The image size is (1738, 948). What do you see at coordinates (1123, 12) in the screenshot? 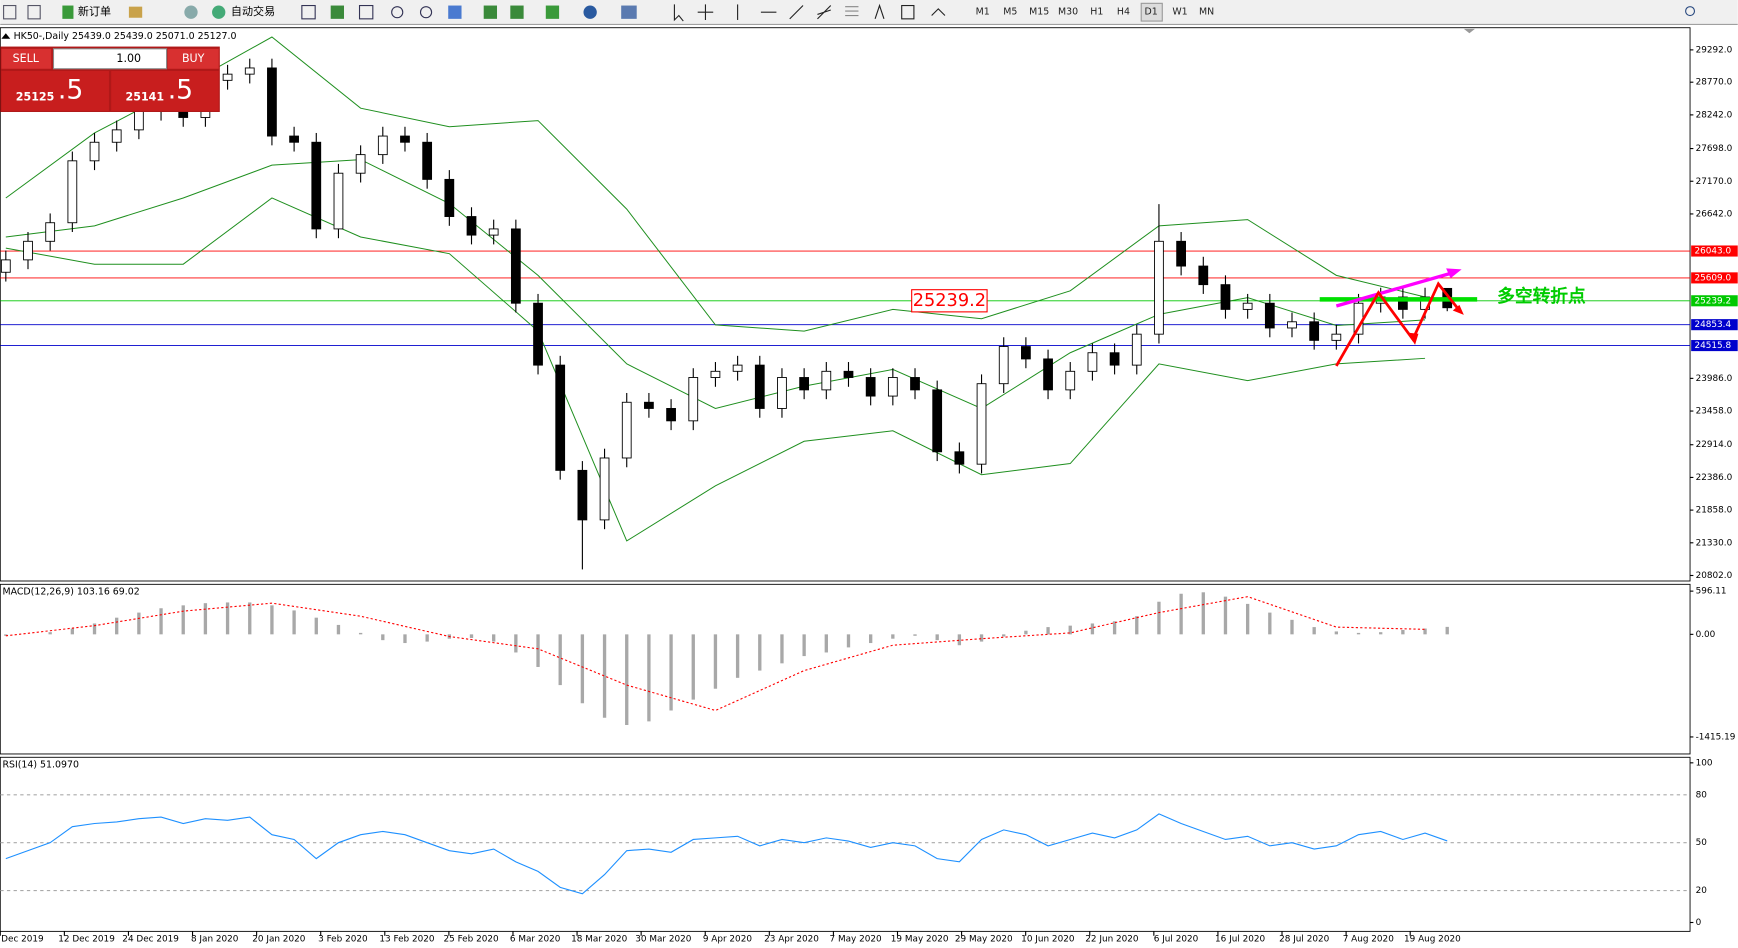
I see `timeframe-button: H4` at bounding box center [1123, 12].